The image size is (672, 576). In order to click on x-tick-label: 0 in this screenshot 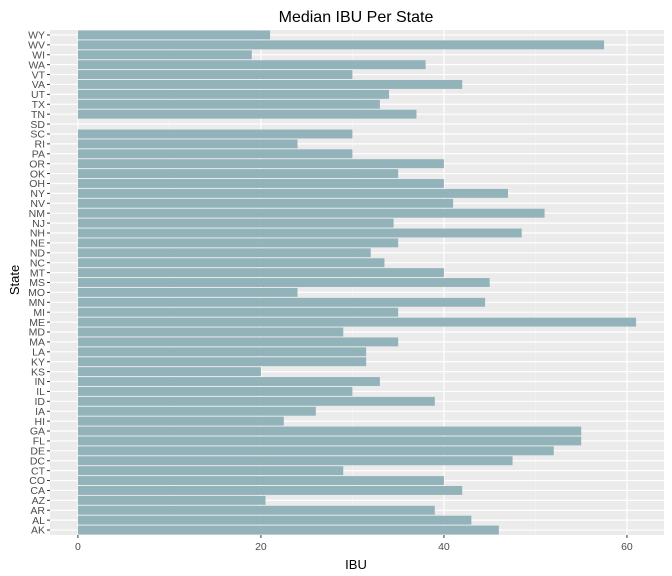, I will do `click(78, 547)`.